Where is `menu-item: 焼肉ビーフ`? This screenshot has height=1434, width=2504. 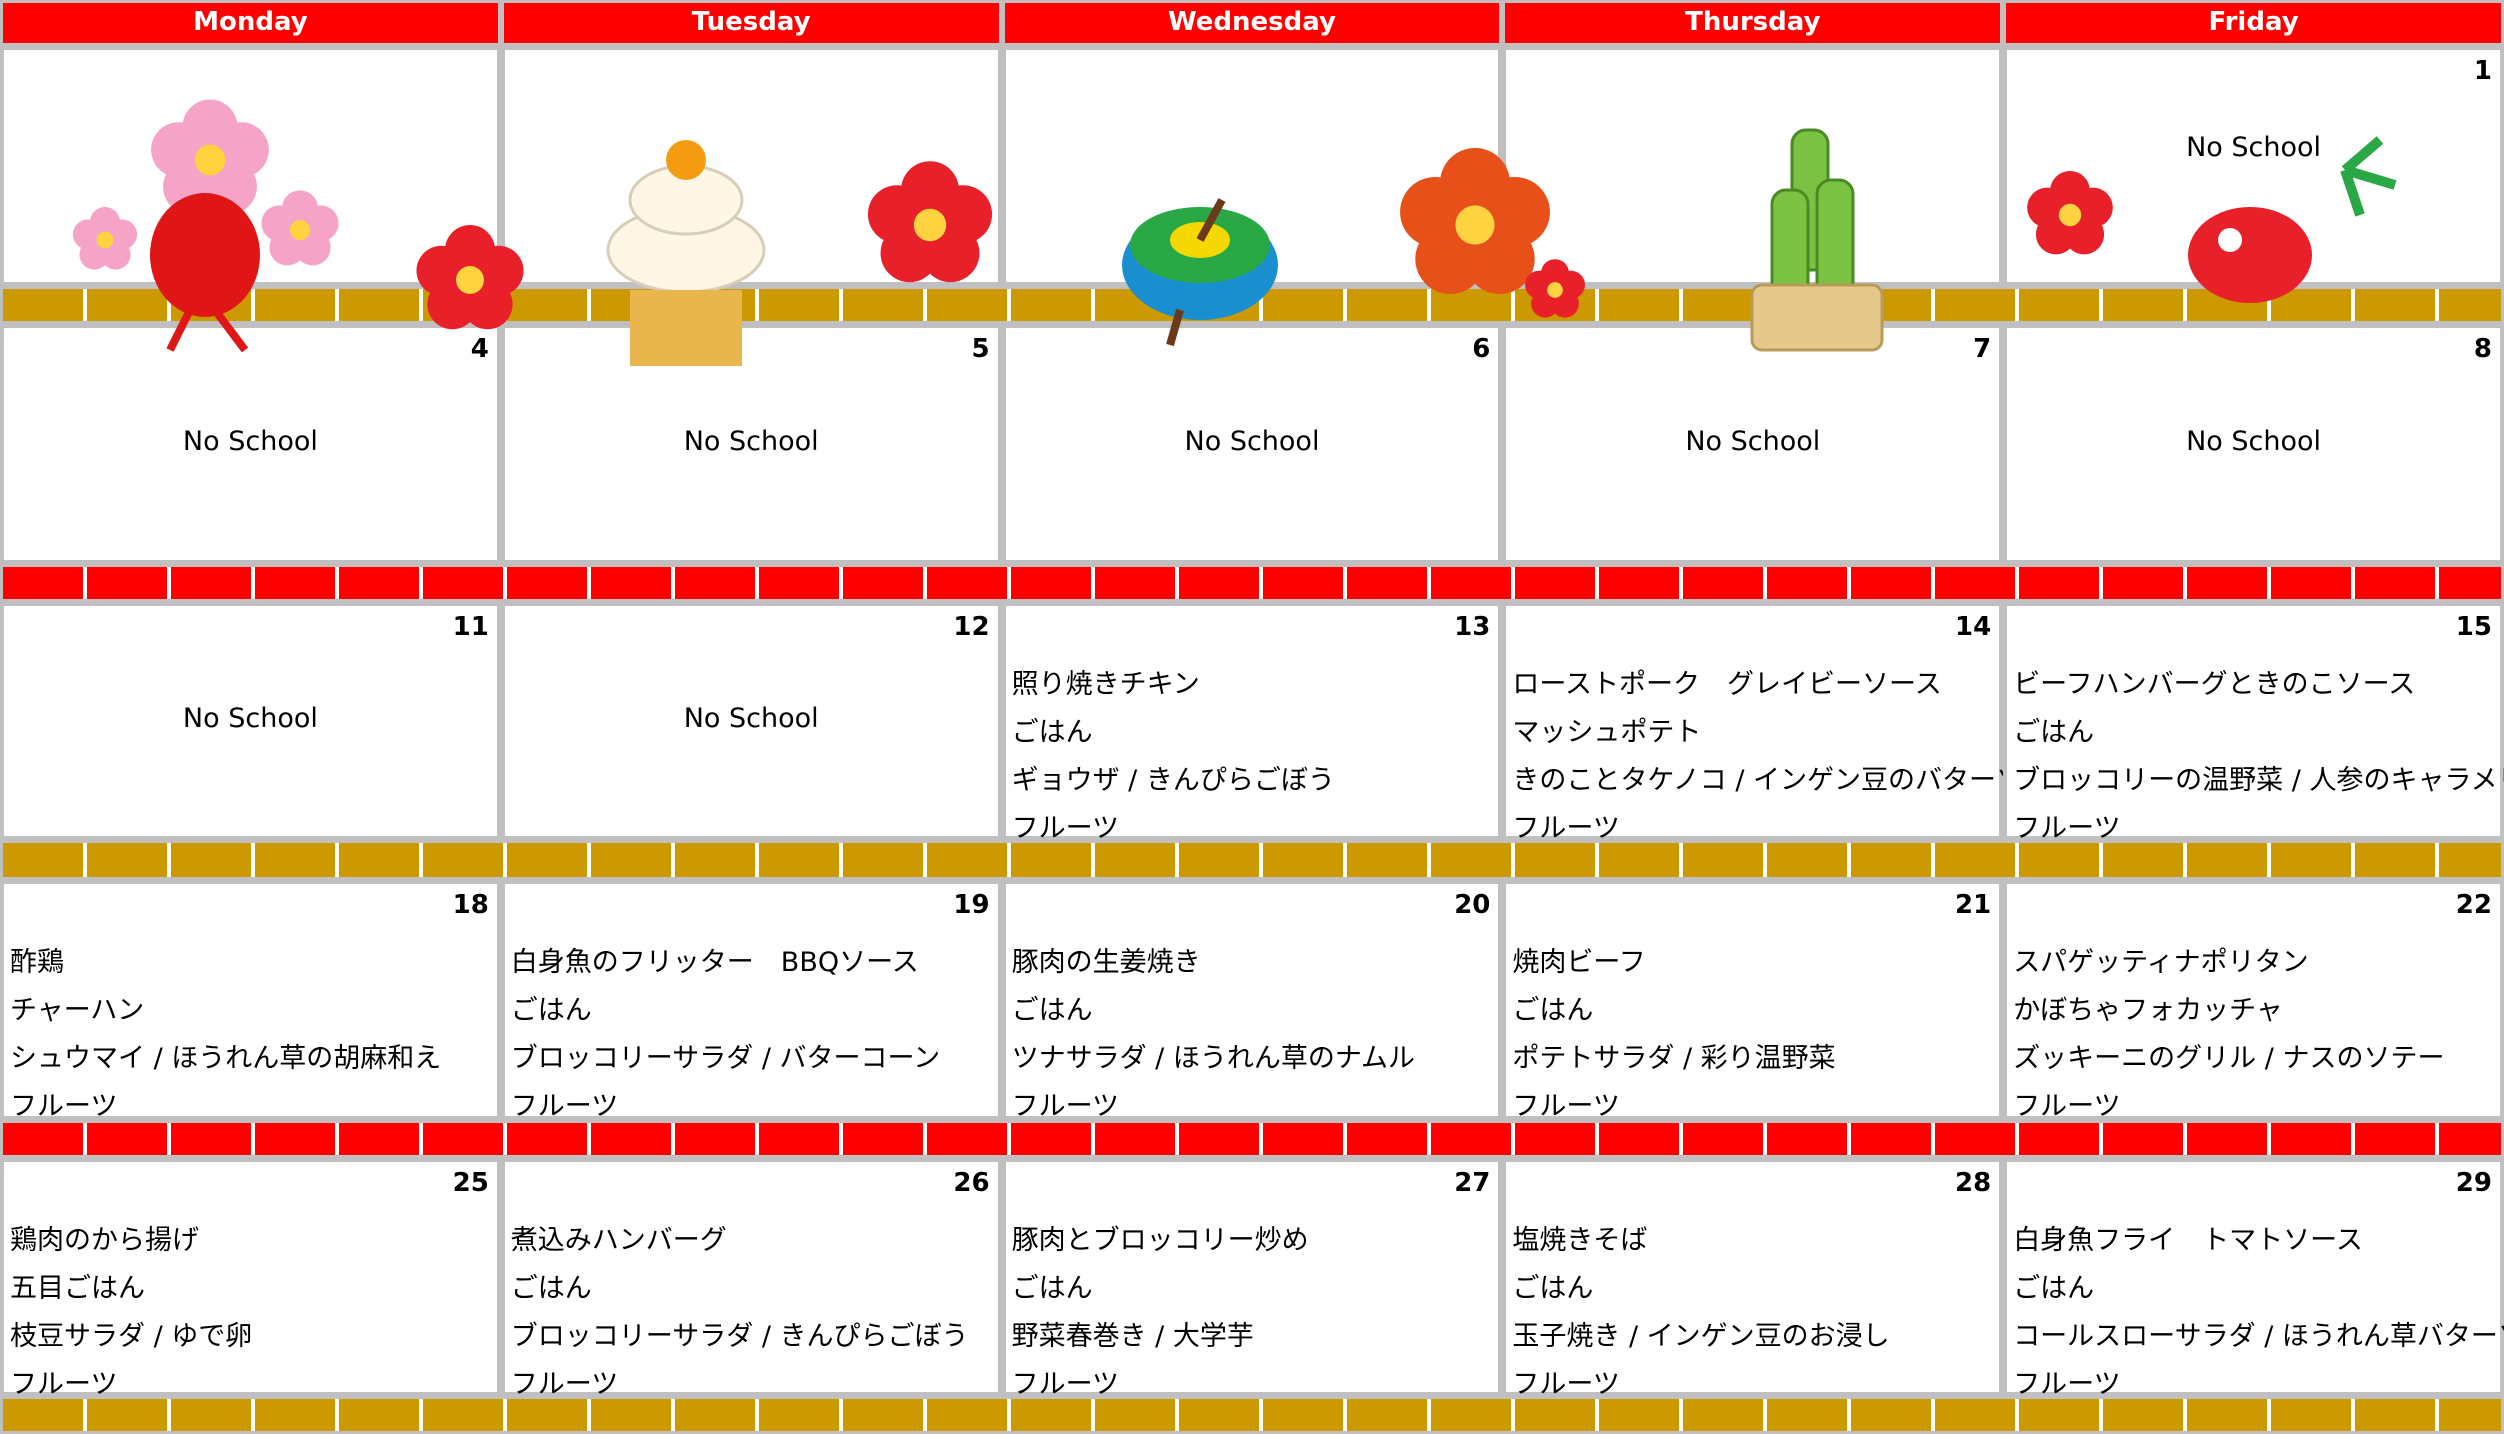 menu-item: 焼肉ビーフ is located at coordinates (1579, 962).